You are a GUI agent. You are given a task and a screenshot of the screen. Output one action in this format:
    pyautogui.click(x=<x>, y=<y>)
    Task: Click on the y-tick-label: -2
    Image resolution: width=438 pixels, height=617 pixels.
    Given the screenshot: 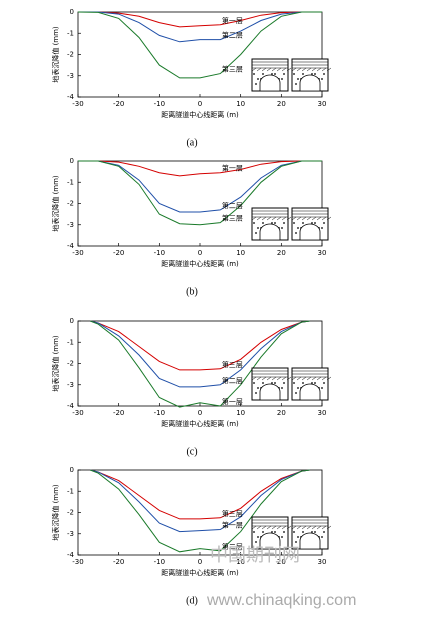 What is the action you would take?
    pyautogui.click(x=70, y=364)
    